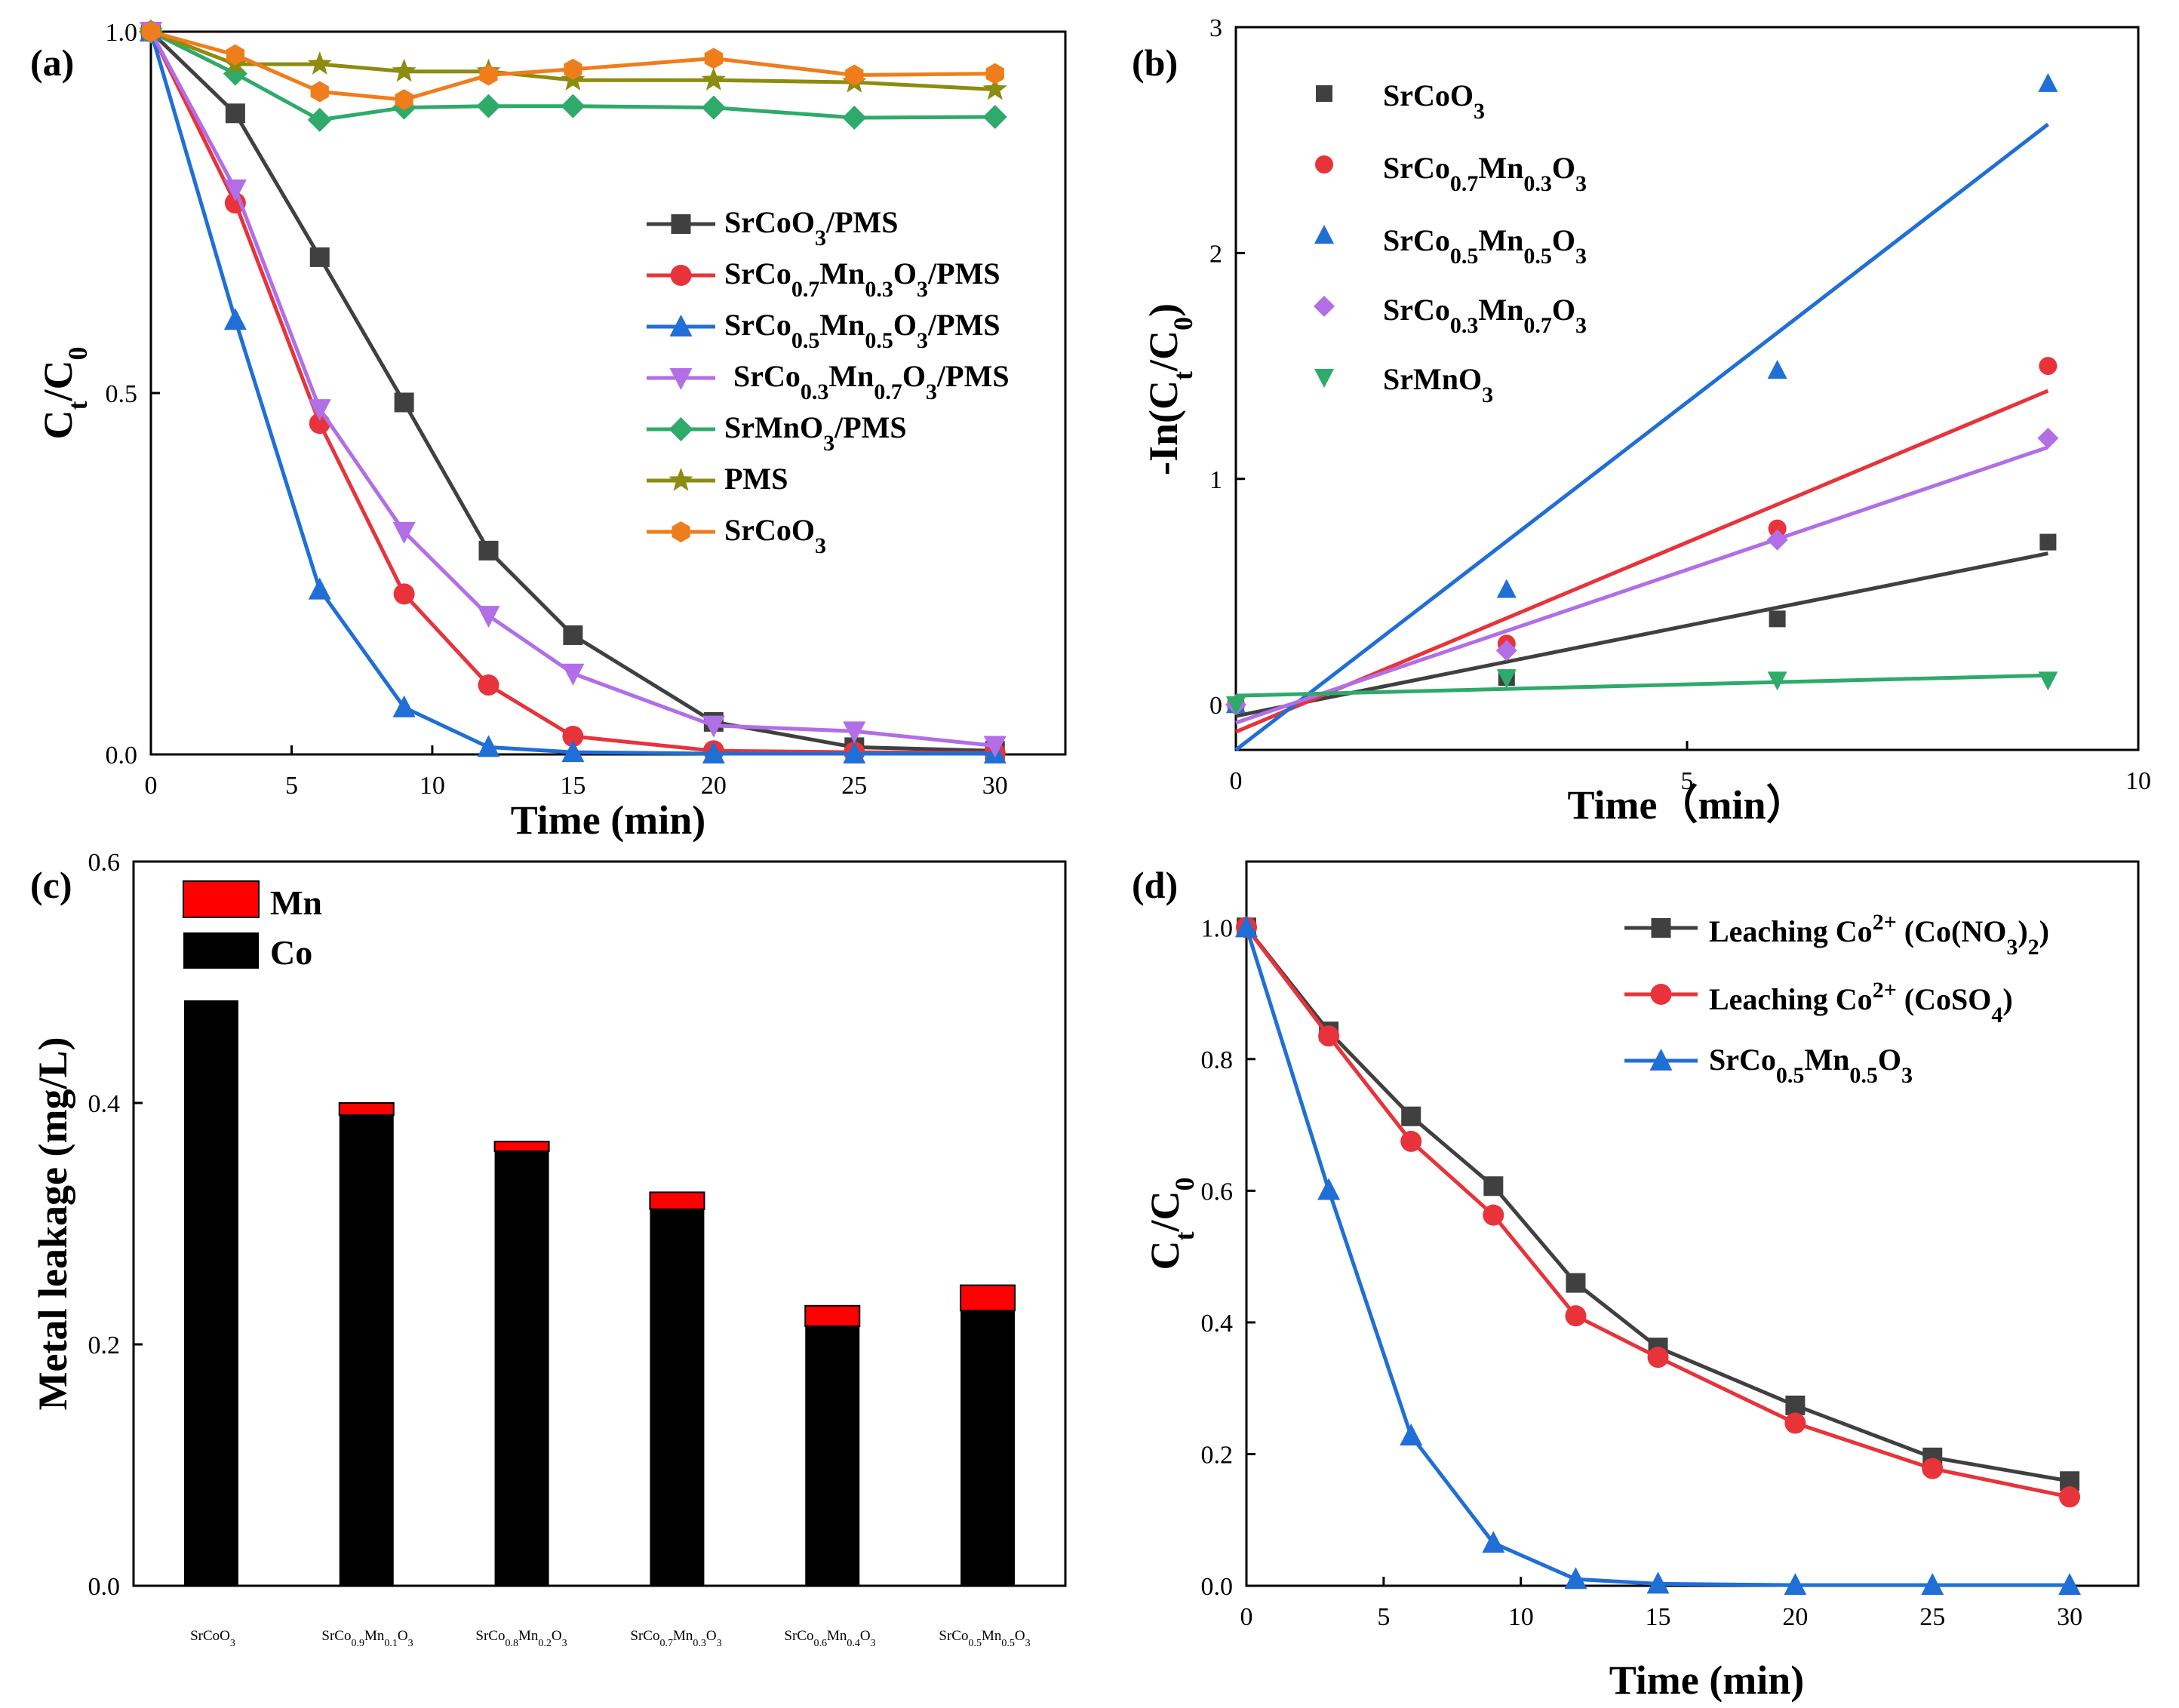 This screenshot has width=2179, height=1708. Describe the element at coordinates (1641, 634) in the screenshot. I see `b-series-0-fit` at that location.